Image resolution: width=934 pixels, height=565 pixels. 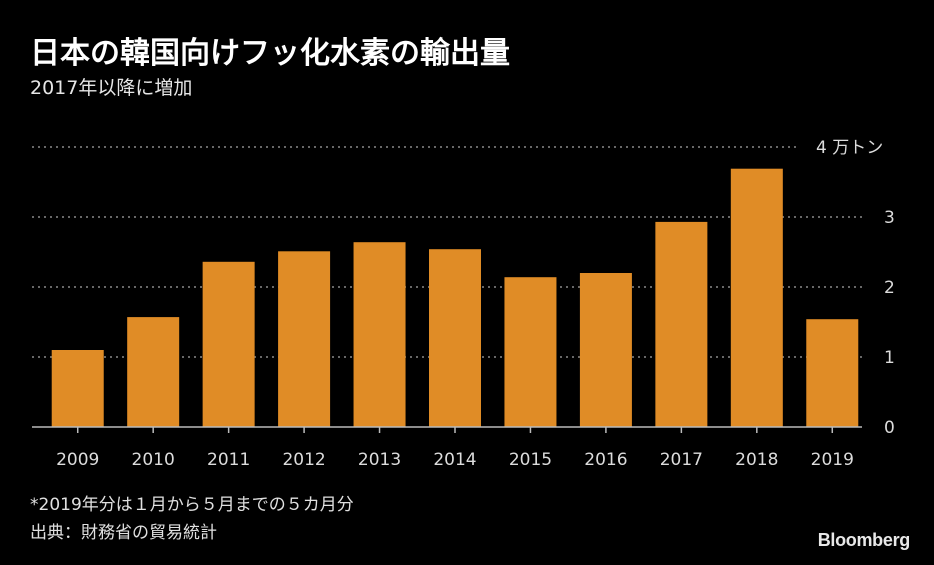 I want to click on bar-2014, so click(x=455, y=338).